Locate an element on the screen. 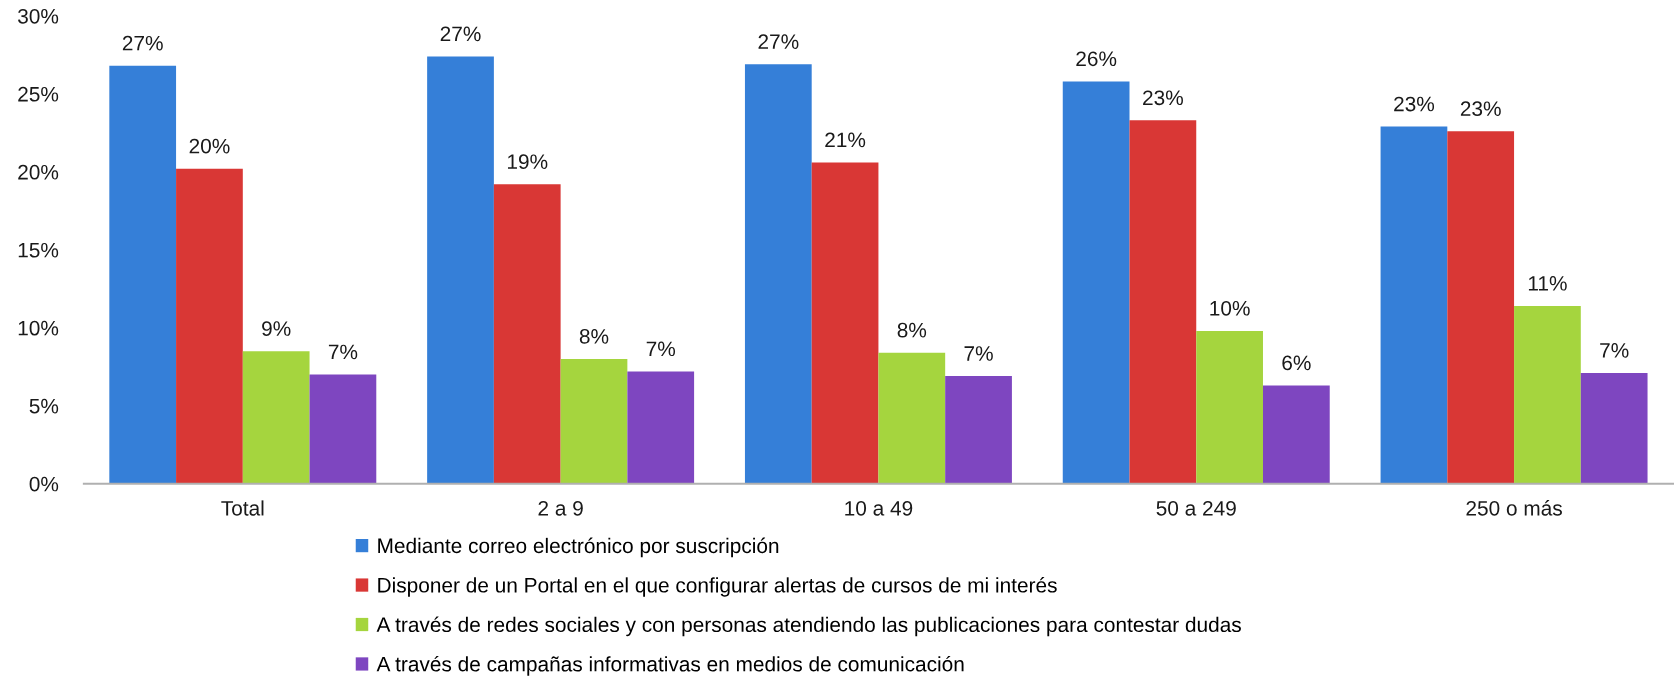  y-tick-label: 10% is located at coordinates (38, 328).